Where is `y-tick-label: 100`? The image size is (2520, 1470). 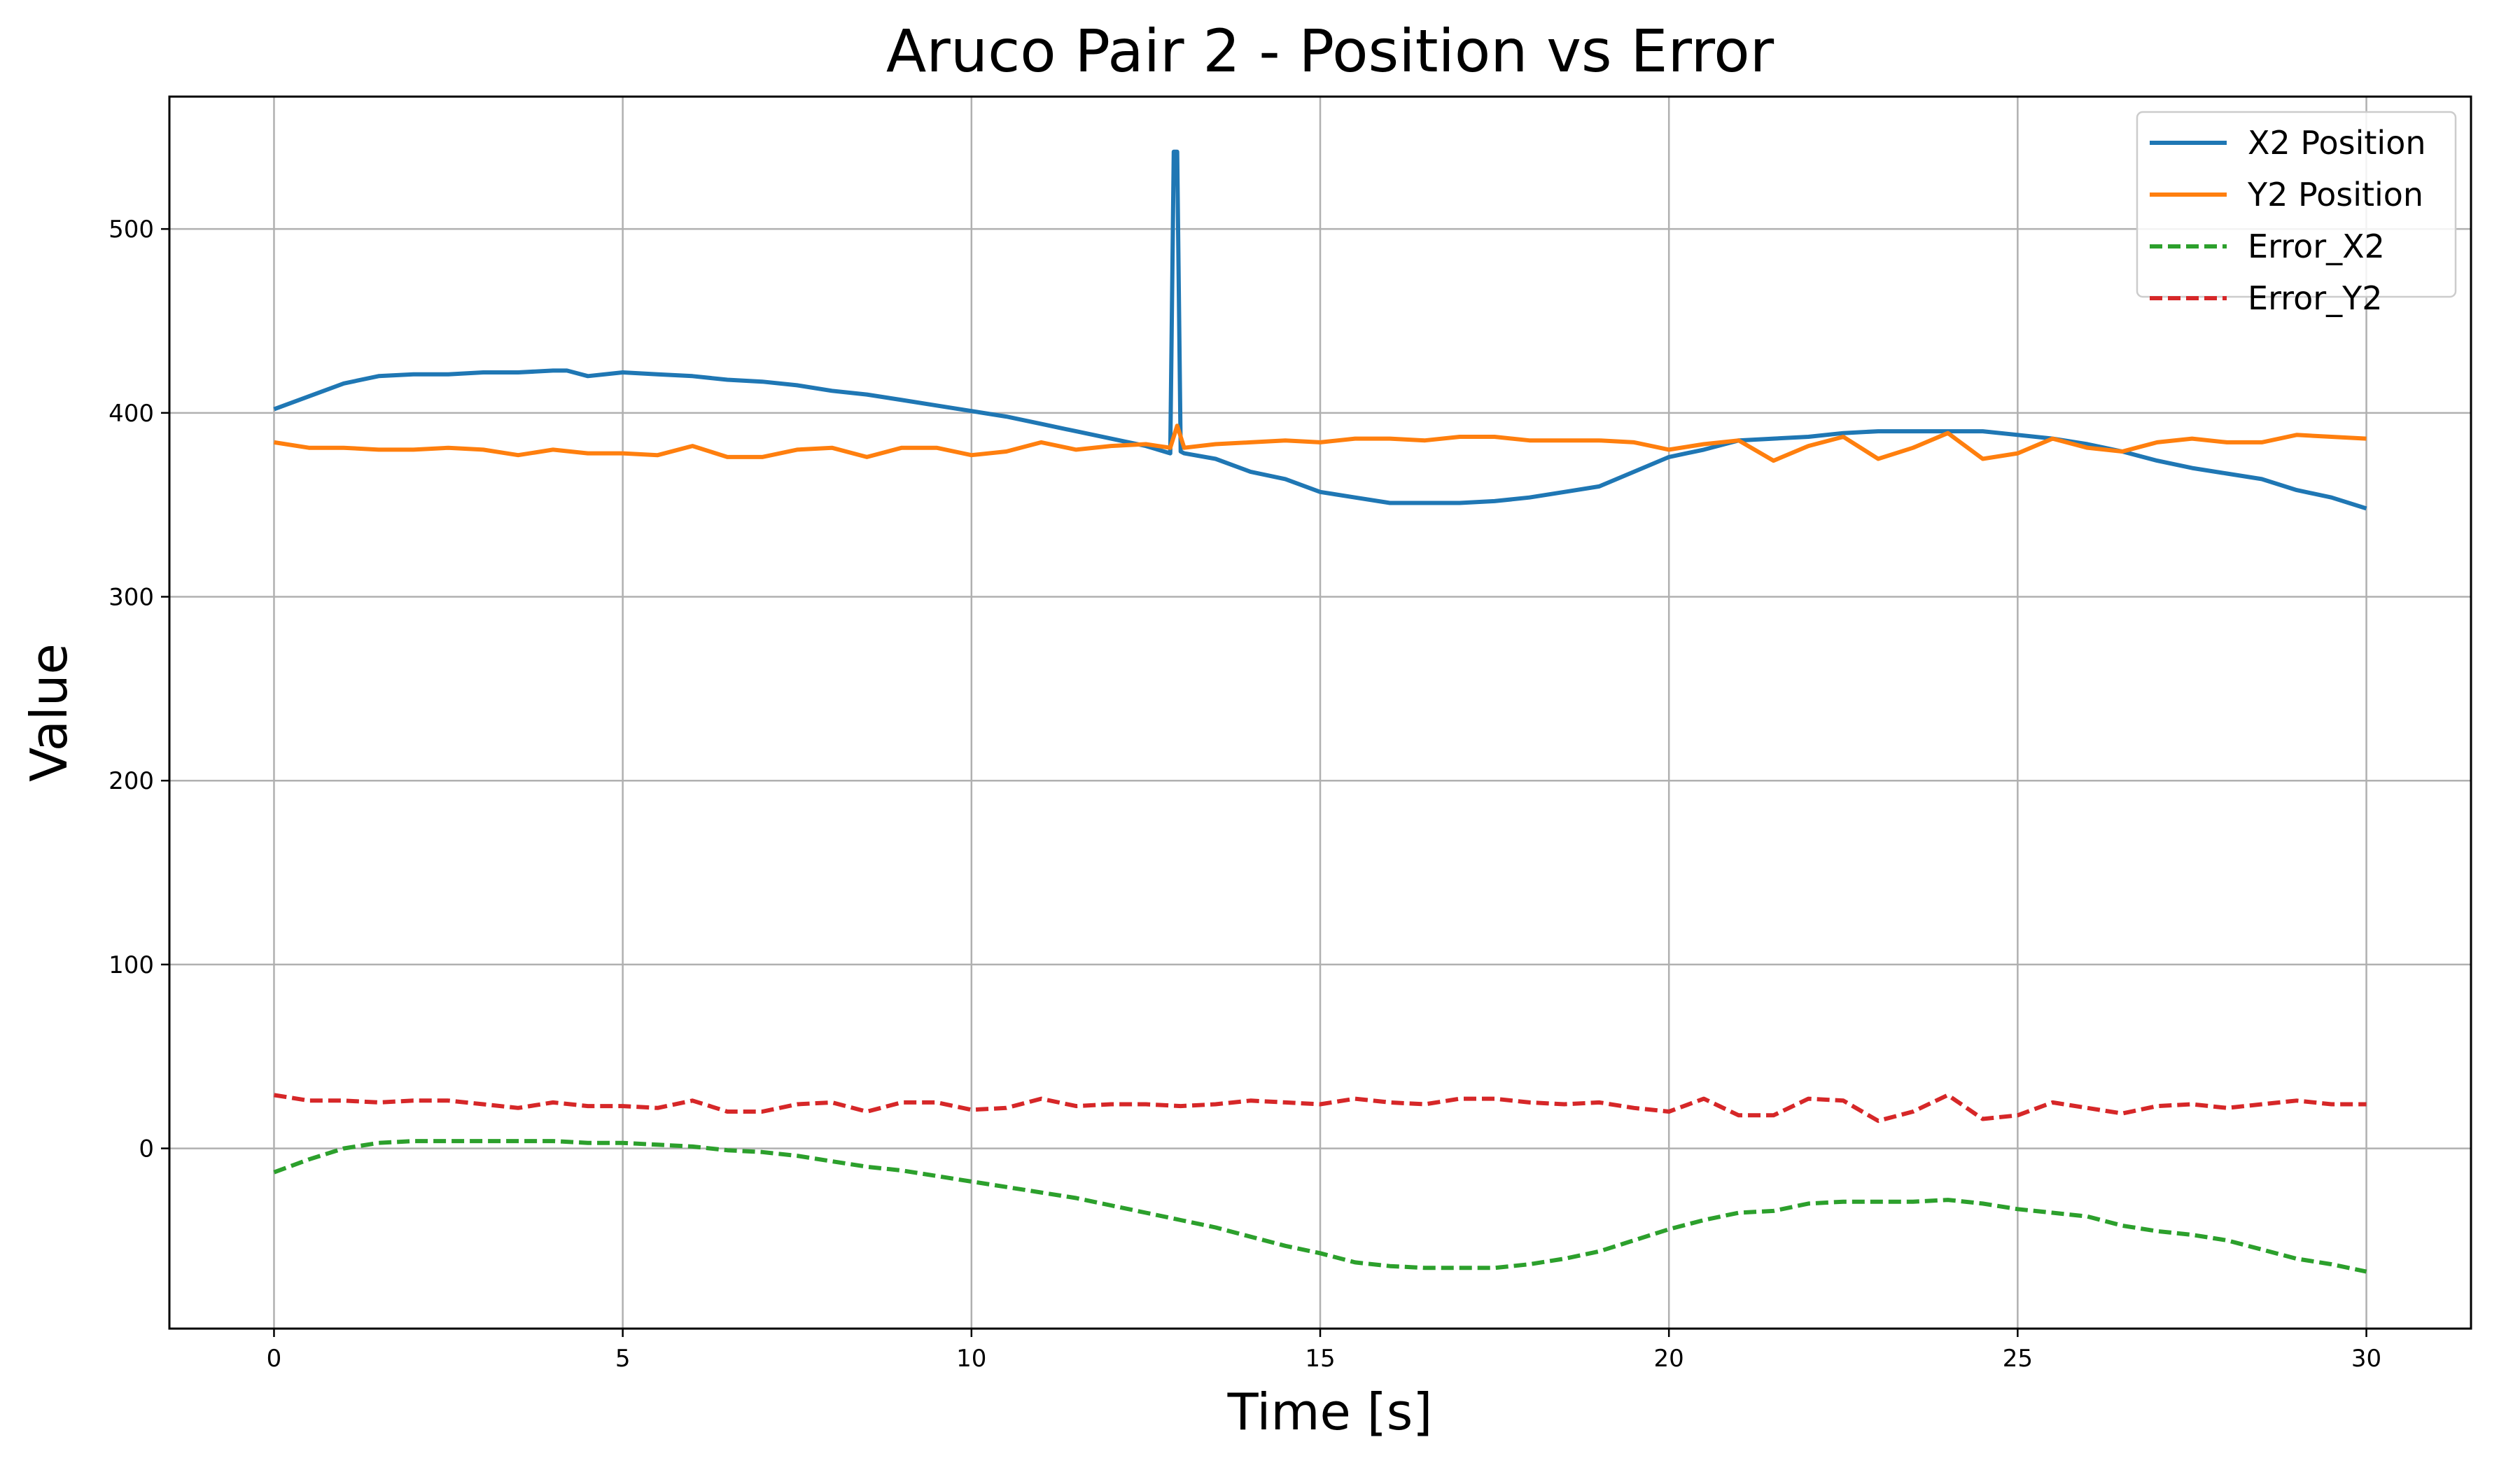
y-tick-label: 100 is located at coordinates (131, 965).